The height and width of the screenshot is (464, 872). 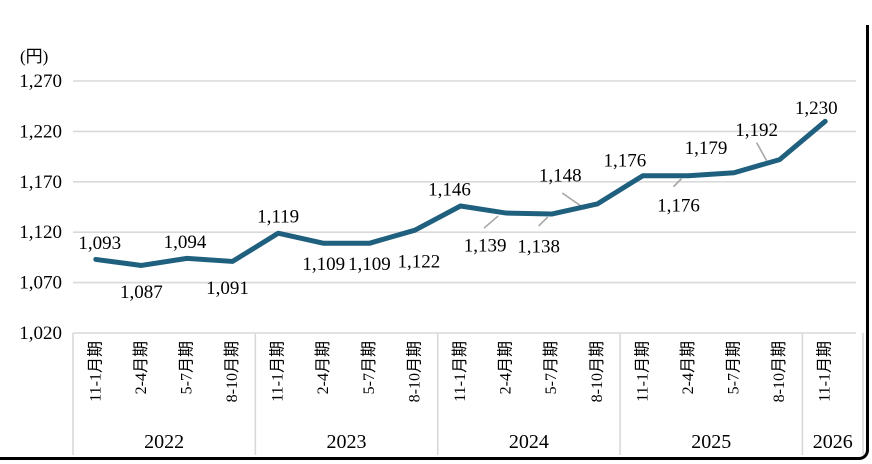 I want to click on y-axis-tick-label: 1,120, so click(x=40, y=232).